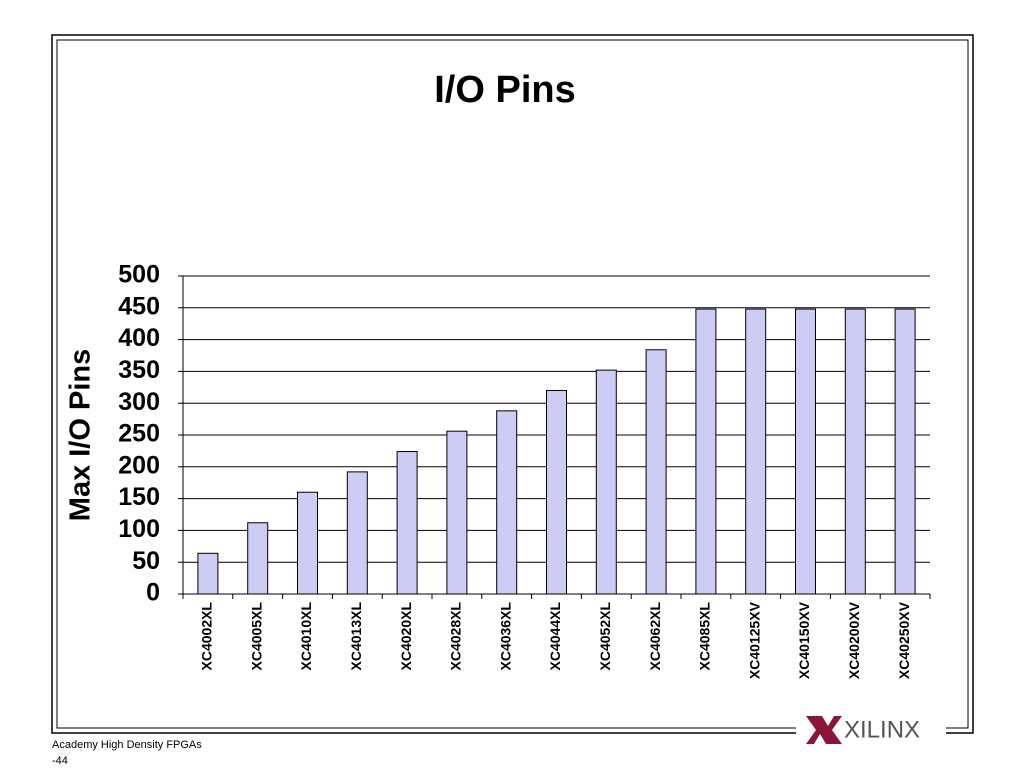 This screenshot has width=1024, height=773. What do you see at coordinates (139, 402) in the screenshot?
I see `y-tick-label: 300` at bounding box center [139, 402].